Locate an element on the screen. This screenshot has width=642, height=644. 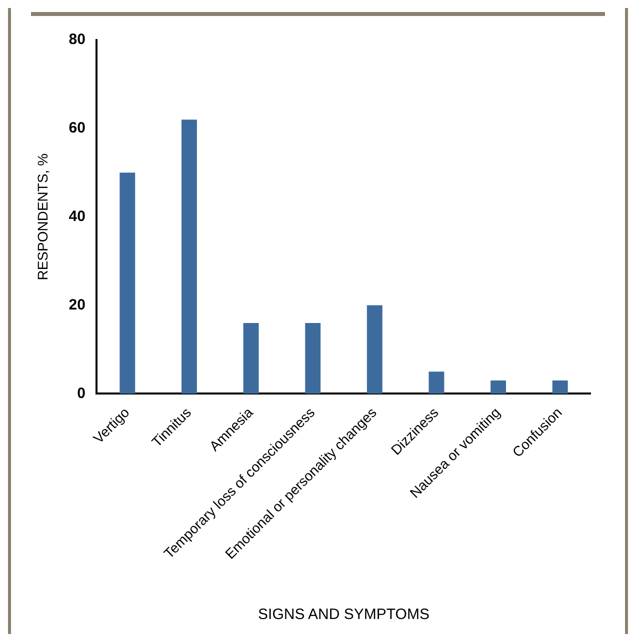
y-axis-title: RESPONDENTS, % is located at coordinates (42, 216).